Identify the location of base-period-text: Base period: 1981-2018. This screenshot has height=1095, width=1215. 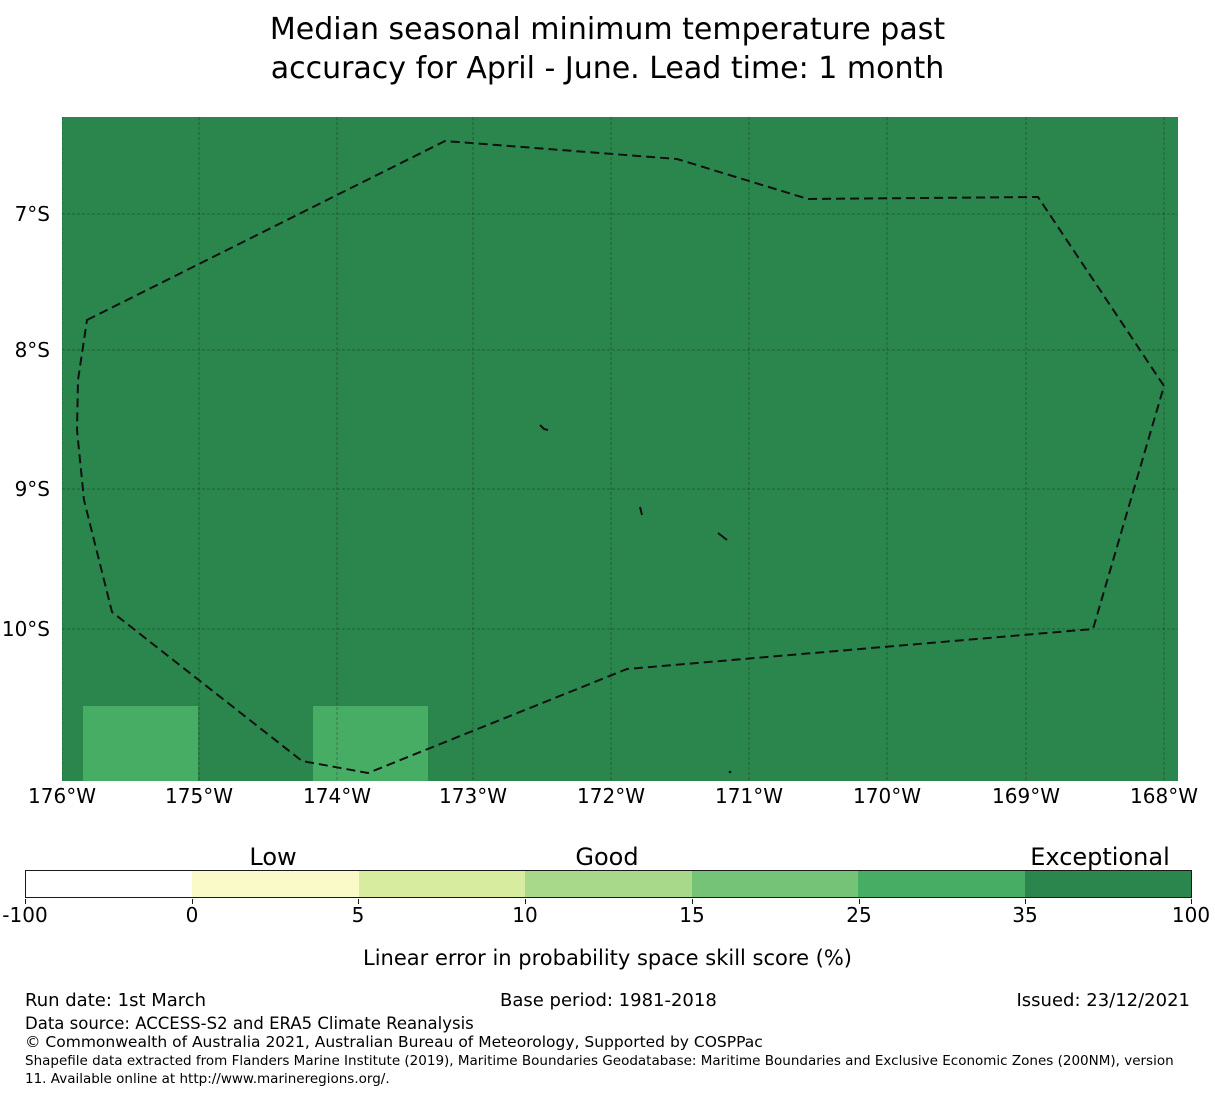
(608, 1000).